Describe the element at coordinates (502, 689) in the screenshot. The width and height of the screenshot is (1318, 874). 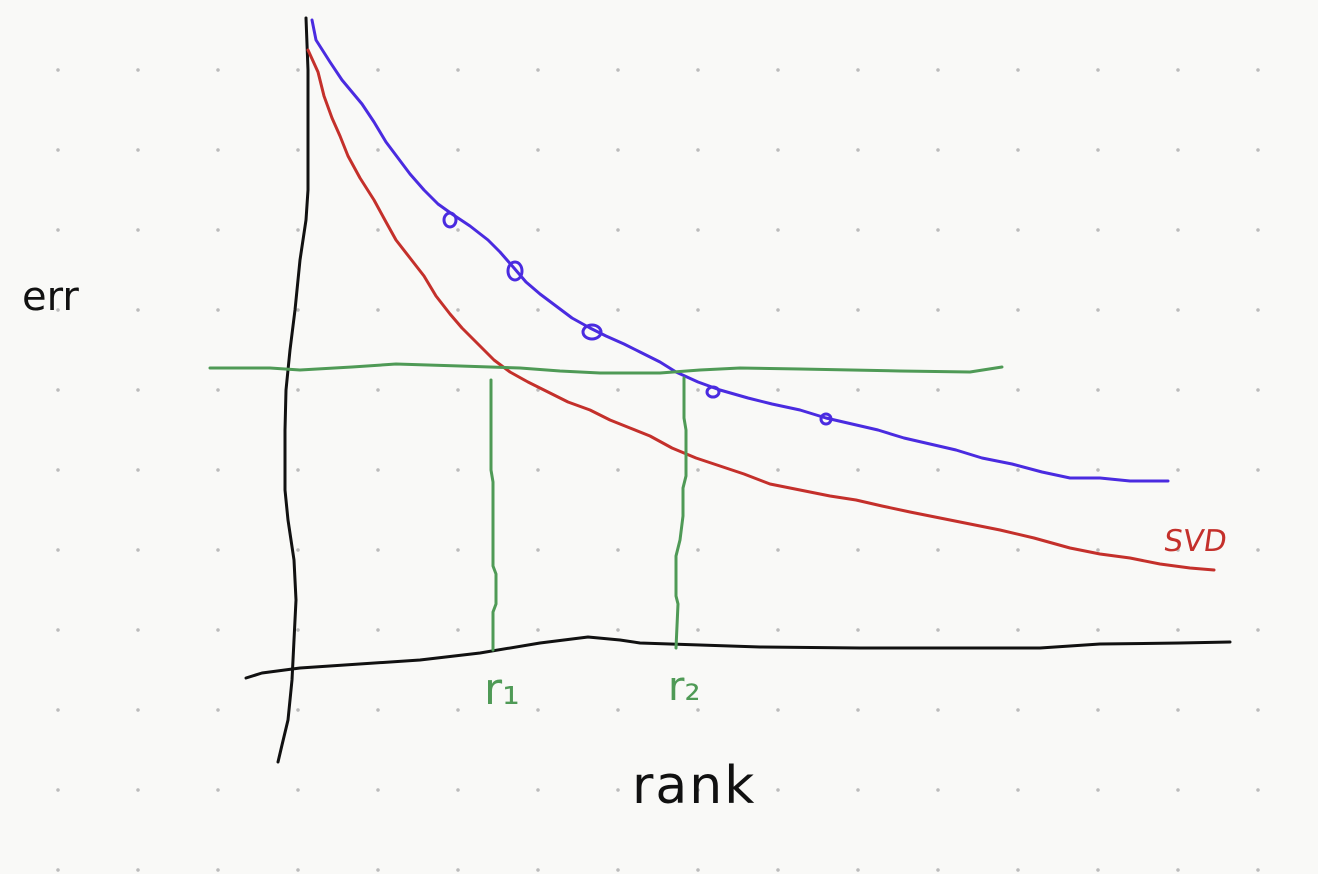
I see `r1-label: r₁` at that location.